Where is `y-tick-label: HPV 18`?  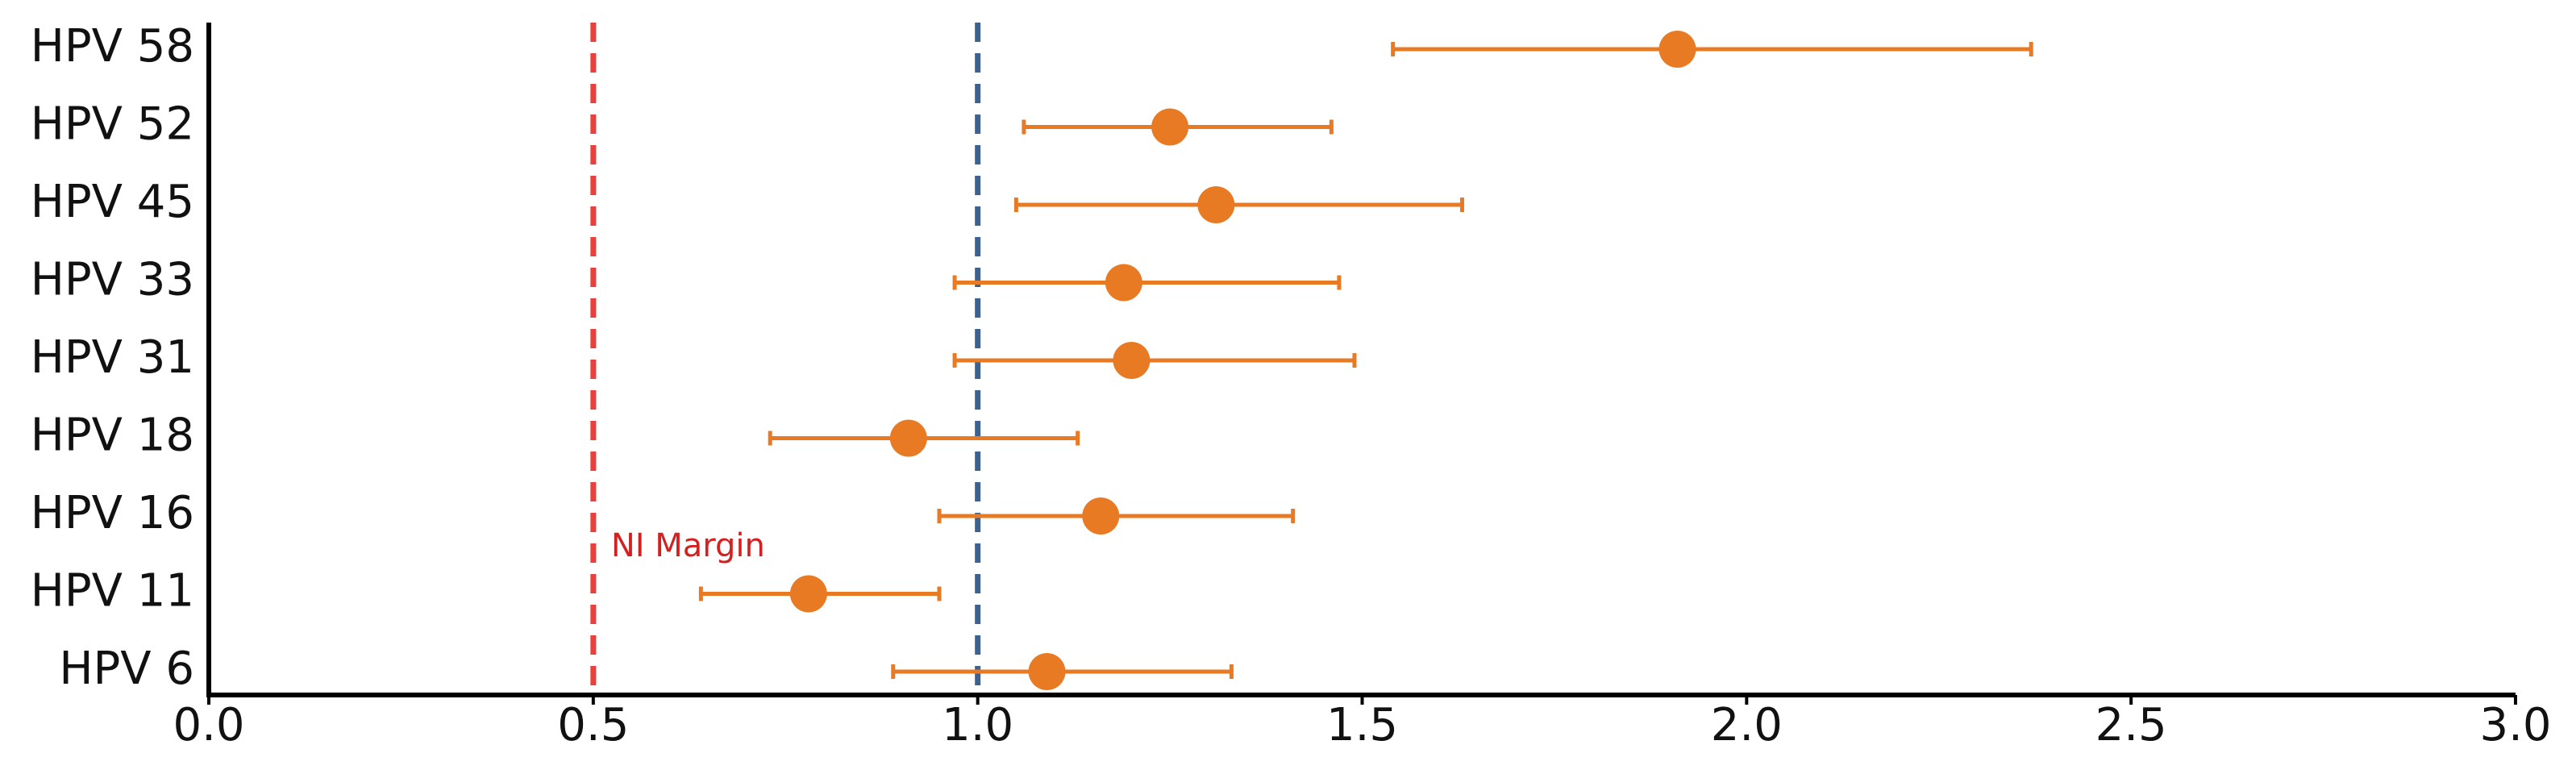 y-tick-label: HPV 18 is located at coordinates (112, 436).